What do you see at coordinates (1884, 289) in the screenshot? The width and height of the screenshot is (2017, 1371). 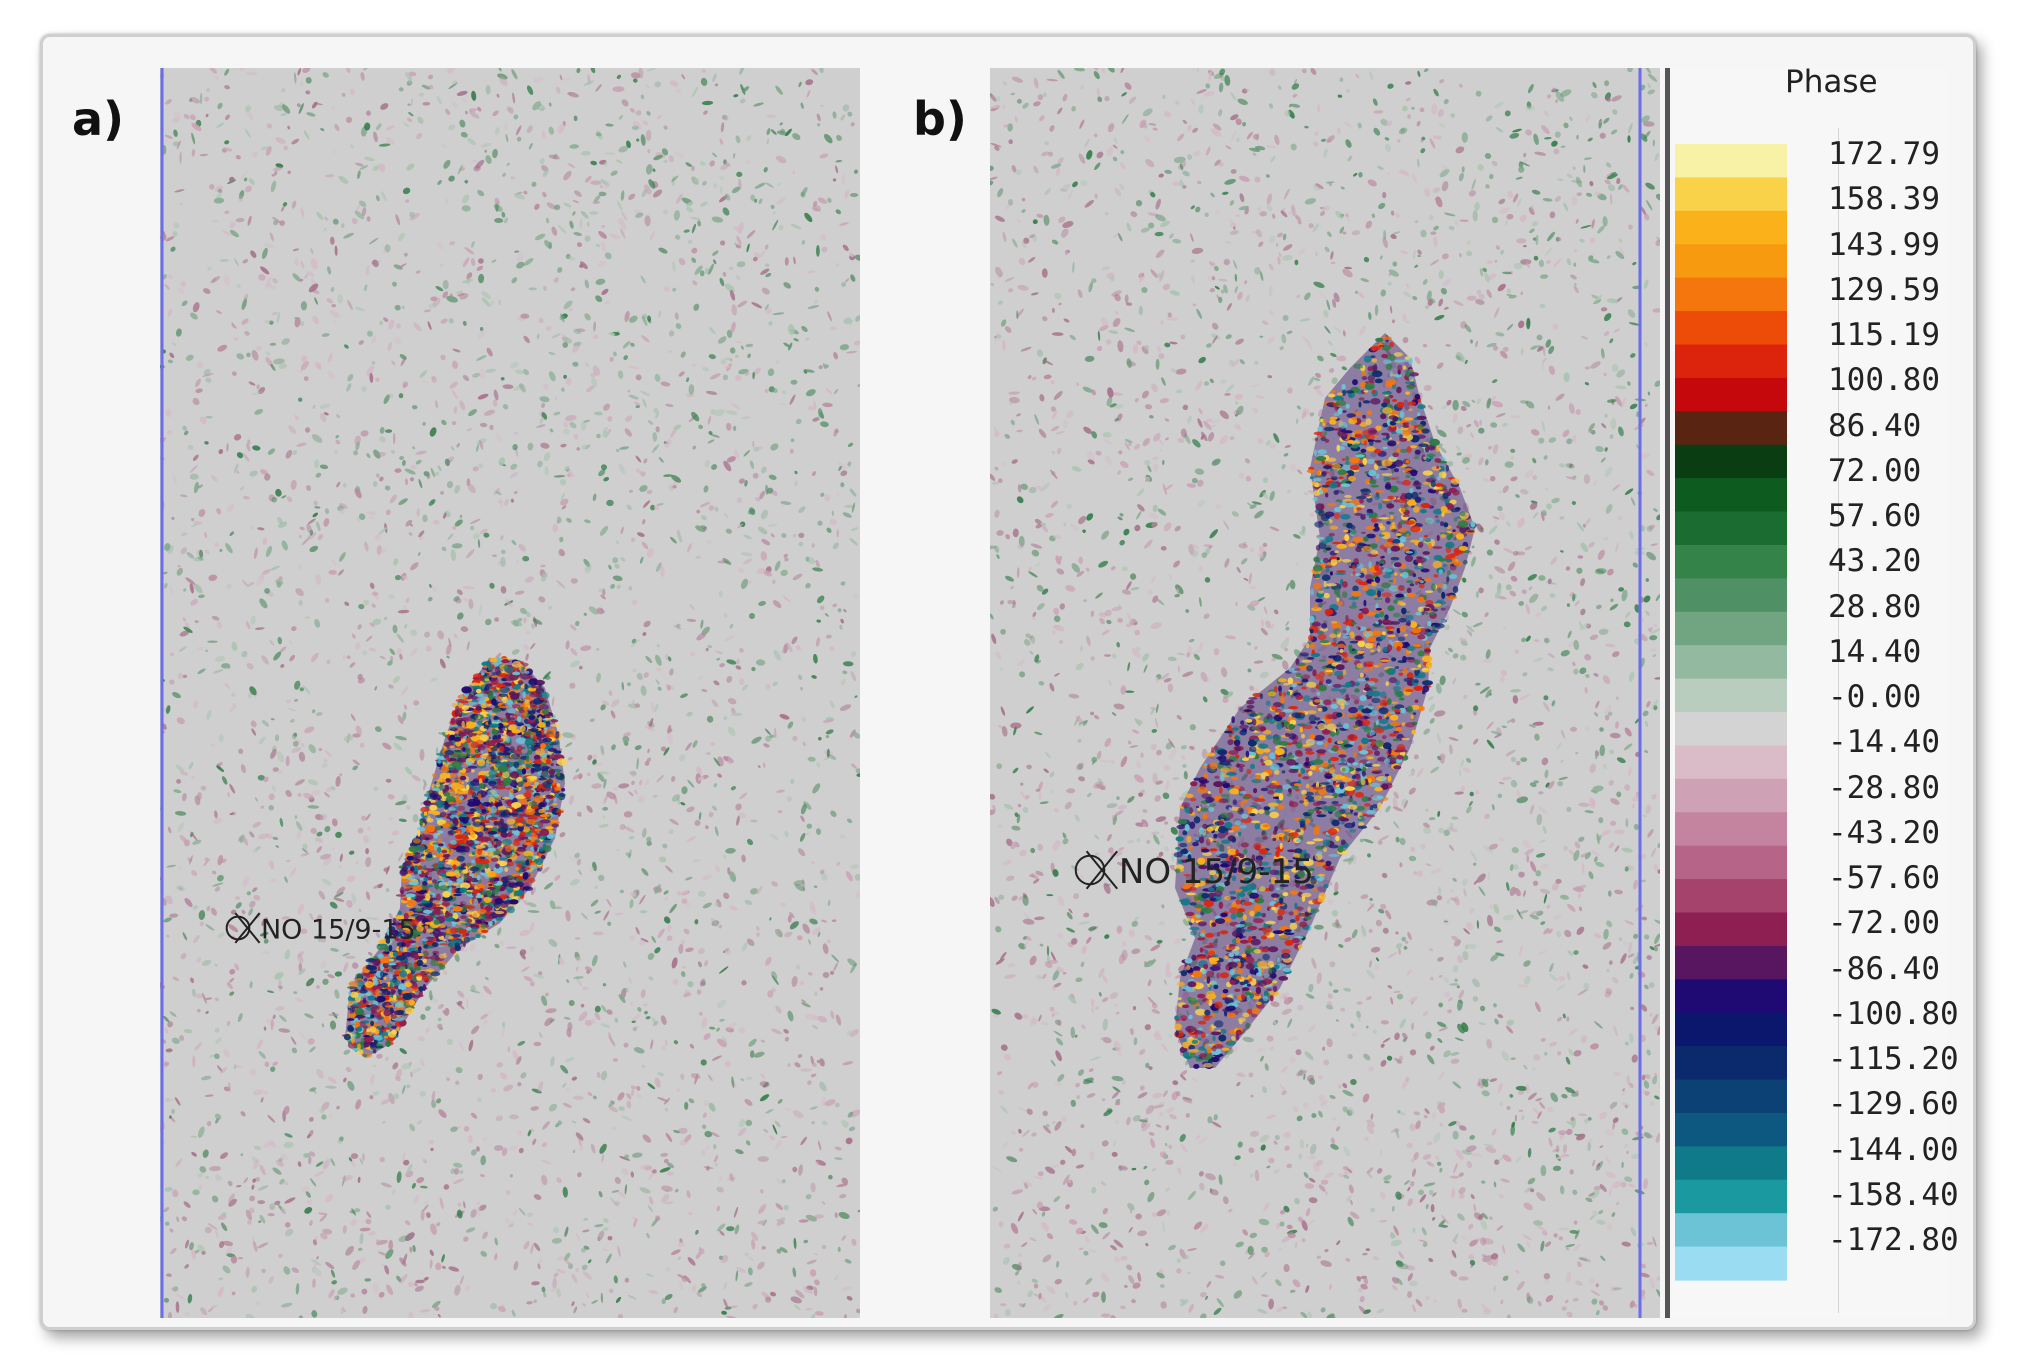 I see `legend-tick-label: 129.59` at bounding box center [1884, 289].